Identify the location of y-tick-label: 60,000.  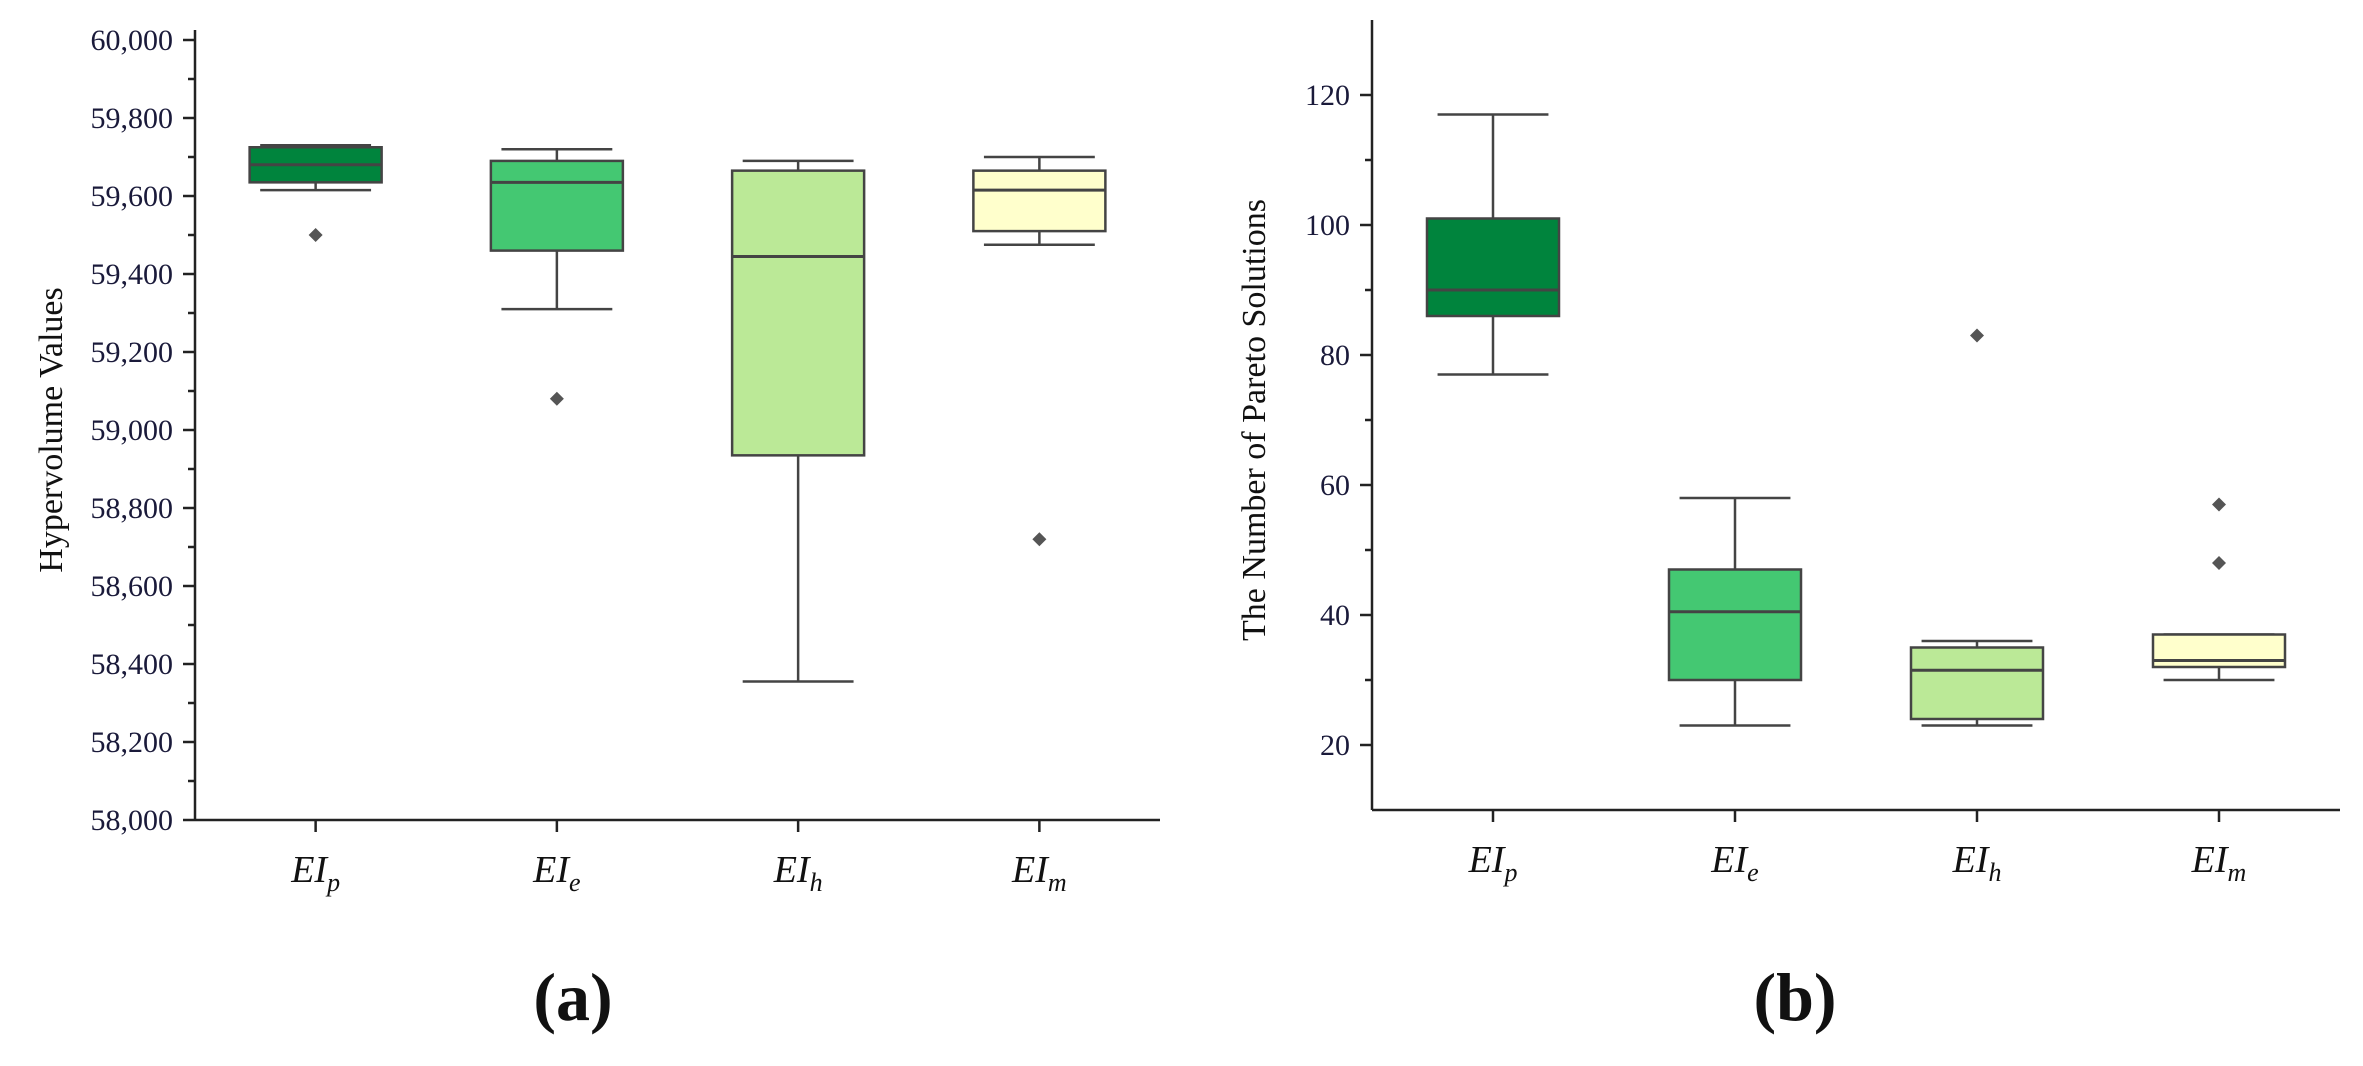
(132, 40).